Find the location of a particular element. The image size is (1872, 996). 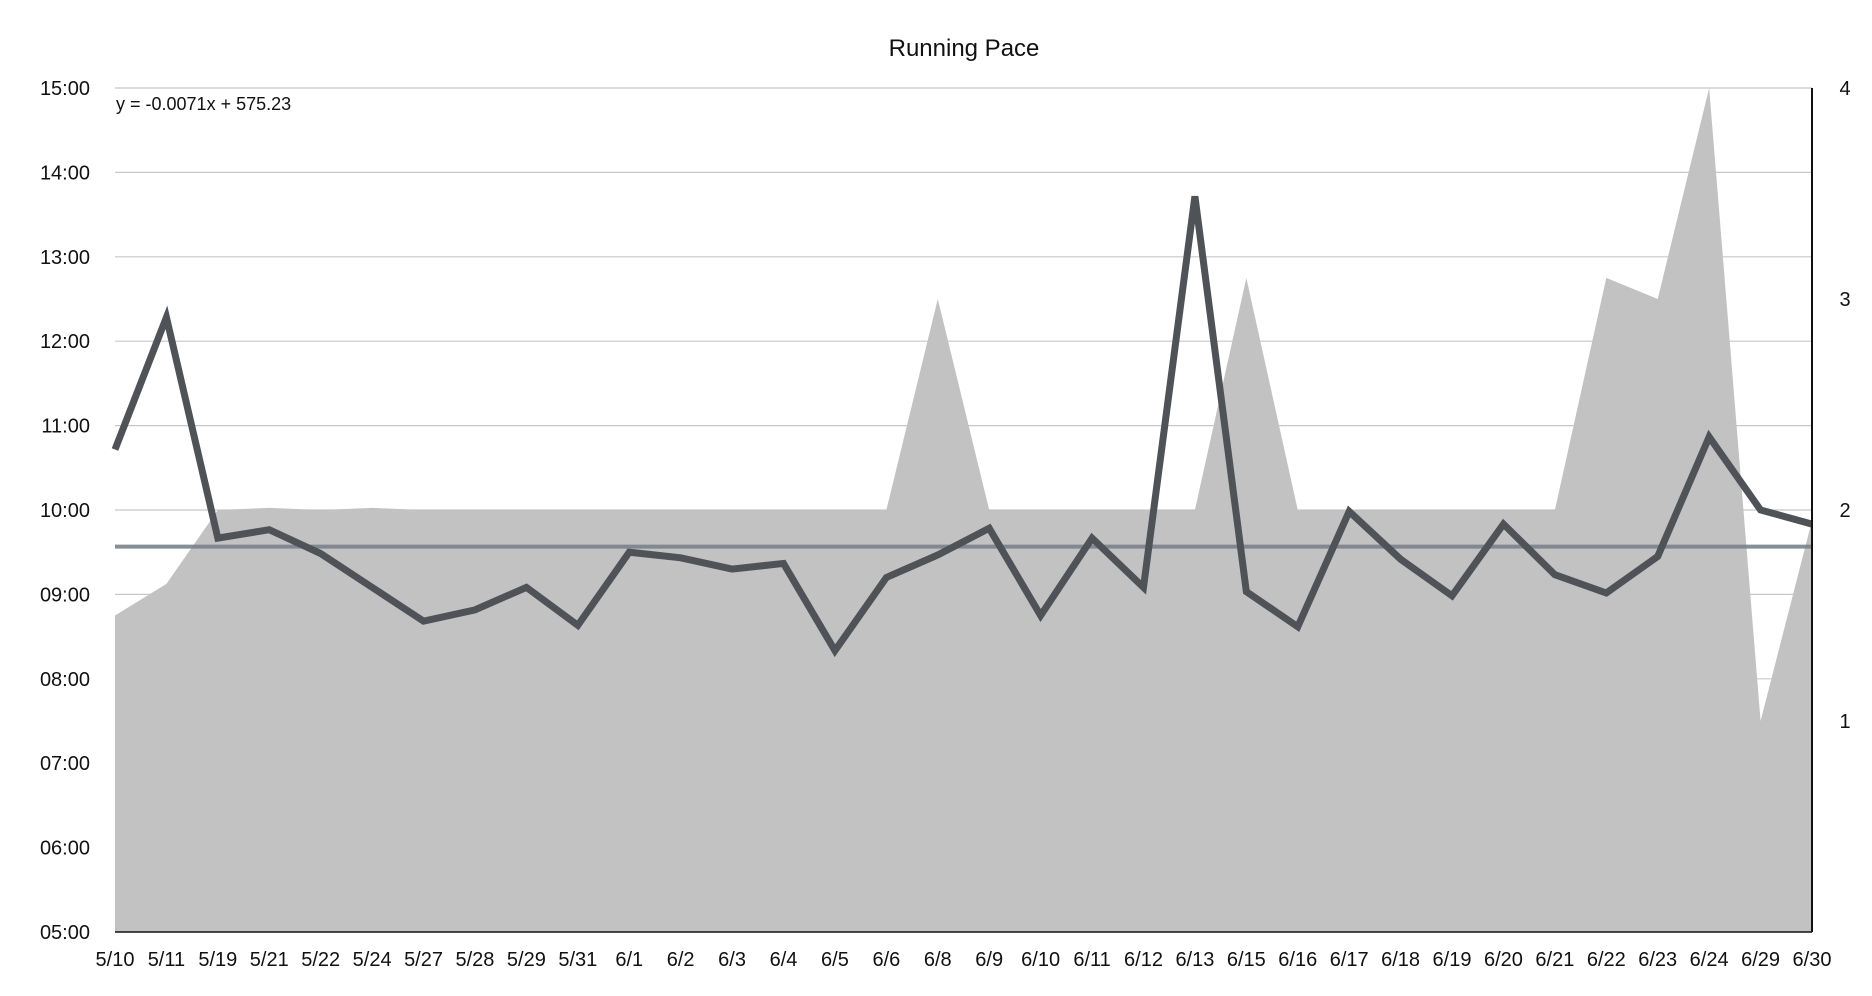

right-axis-tick-label: 3 is located at coordinates (1844, 300).